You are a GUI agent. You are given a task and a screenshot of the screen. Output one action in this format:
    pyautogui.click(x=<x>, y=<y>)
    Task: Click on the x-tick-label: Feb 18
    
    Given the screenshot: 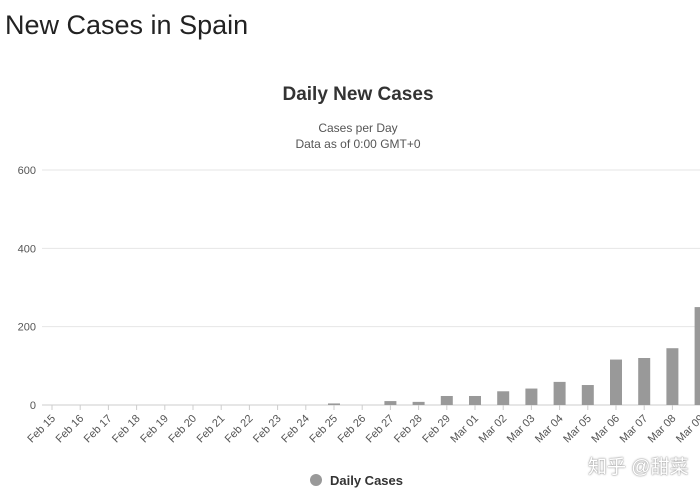 What is the action you would take?
    pyautogui.click(x=126, y=429)
    